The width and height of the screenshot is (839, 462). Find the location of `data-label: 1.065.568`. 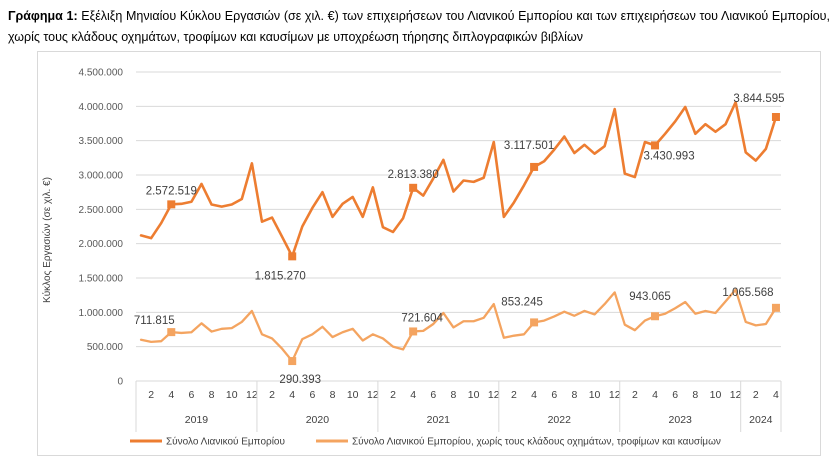

data-label: 1.065.568 is located at coordinates (747, 293).